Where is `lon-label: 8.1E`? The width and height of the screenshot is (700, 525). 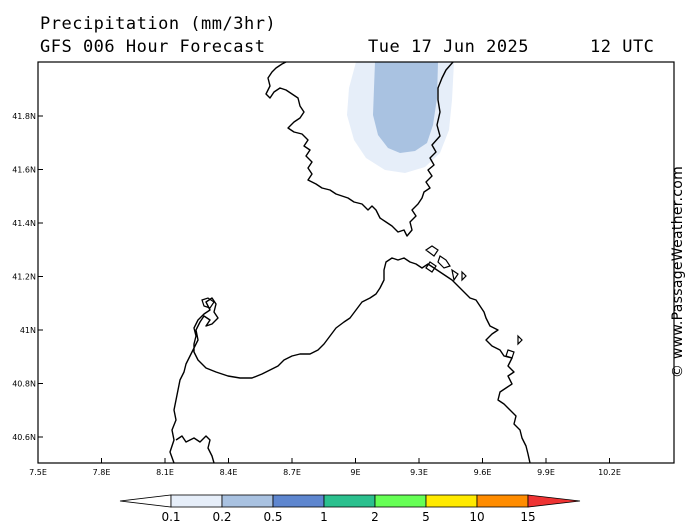 lon-label: 8.1E is located at coordinates (165, 472).